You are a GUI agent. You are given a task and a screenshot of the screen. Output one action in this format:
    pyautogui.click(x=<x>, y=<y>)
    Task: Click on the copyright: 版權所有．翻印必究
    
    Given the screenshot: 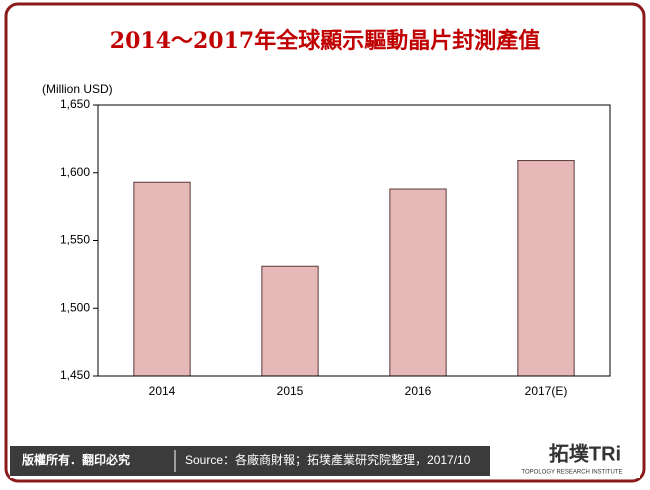 What is the action you would take?
    pyautogui.click(x=76, y=459)
    